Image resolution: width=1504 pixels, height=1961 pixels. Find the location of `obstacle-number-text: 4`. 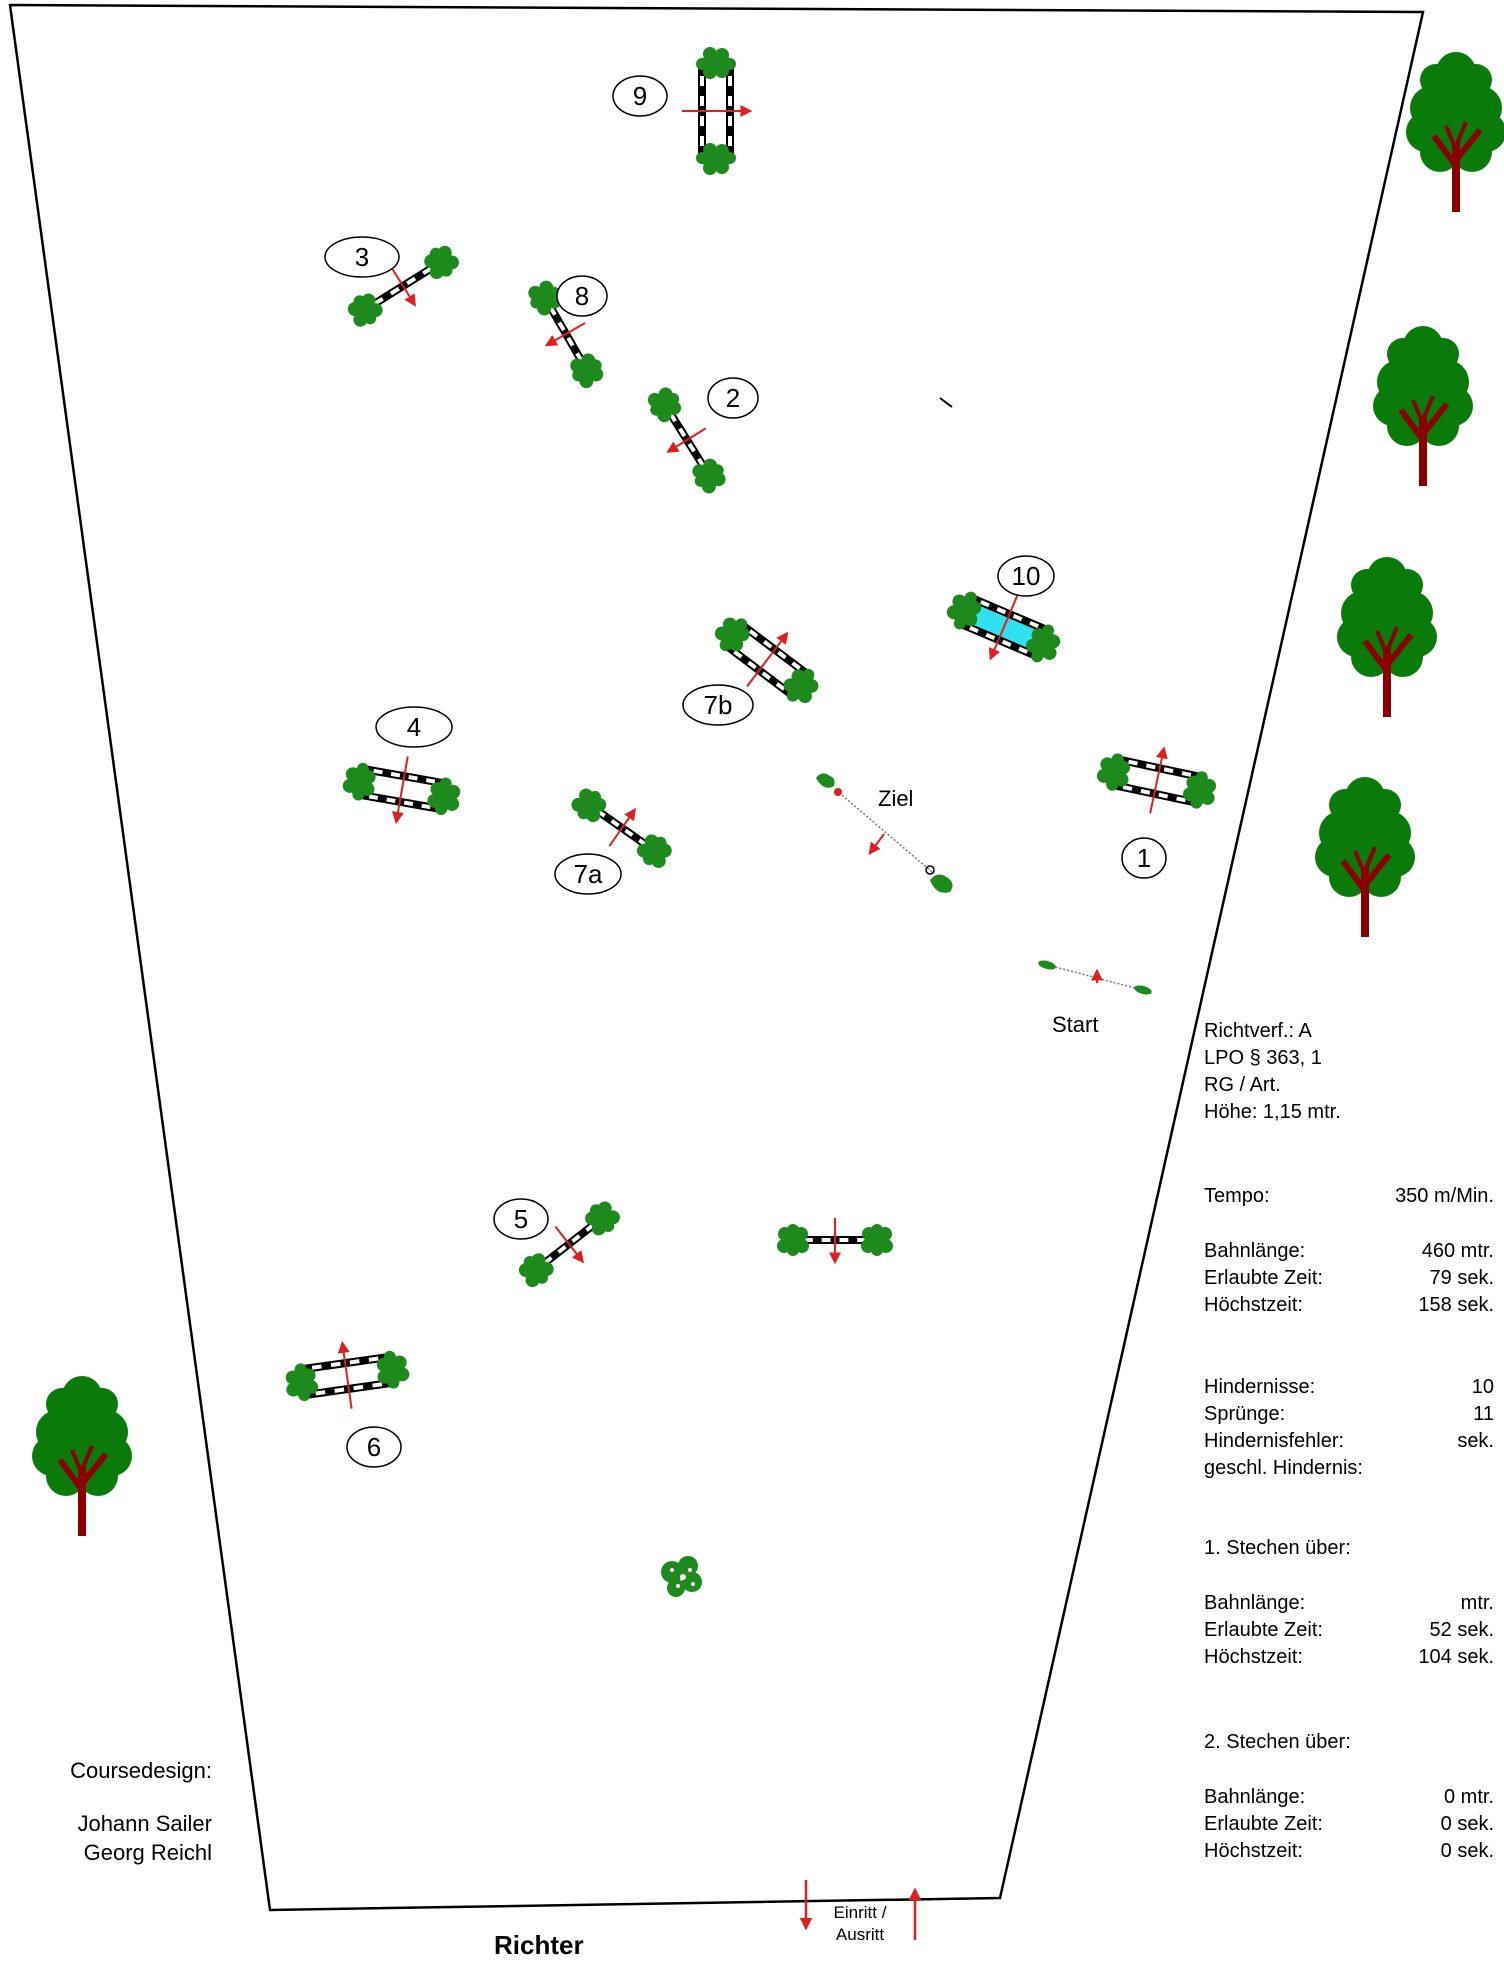

obstacle-number-text: 4 is located at coordinates (414, 727).